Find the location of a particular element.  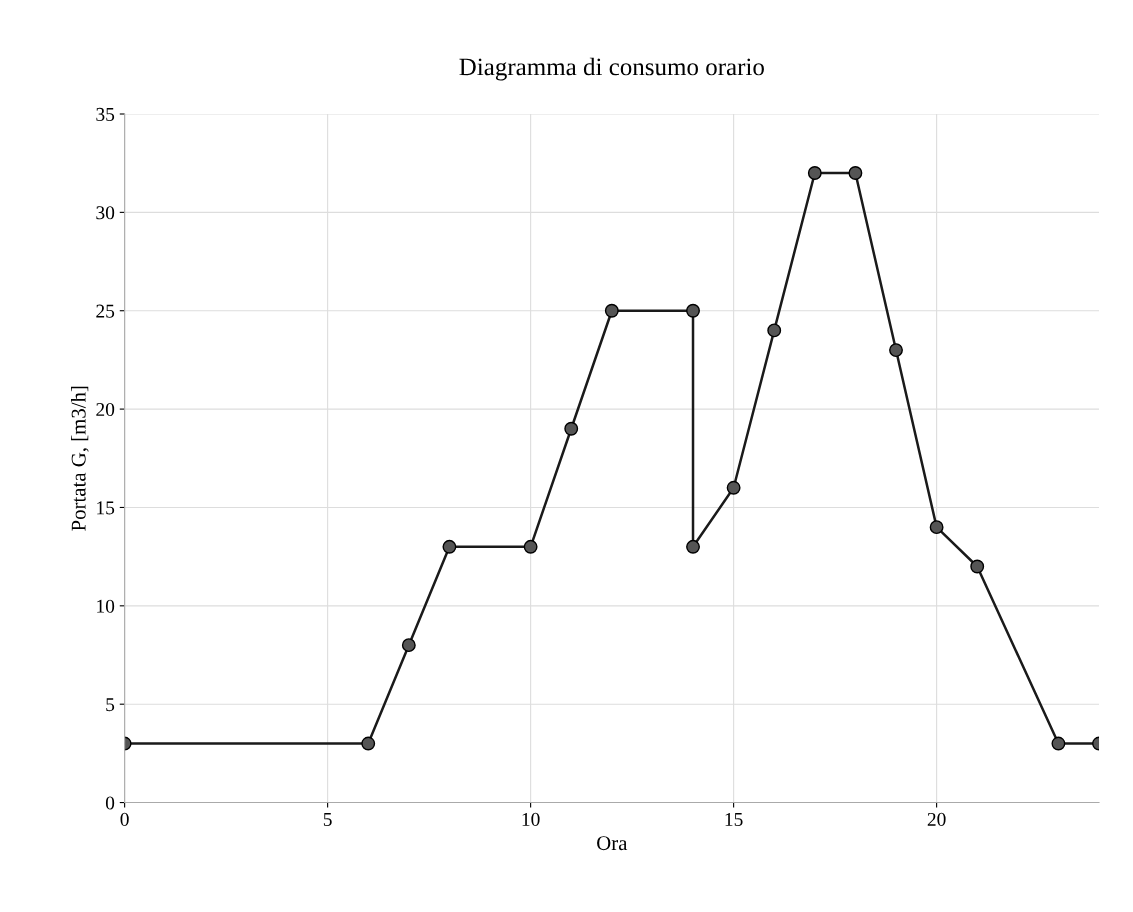

x-tick-label: 10 is located at coordinates (531, 819).